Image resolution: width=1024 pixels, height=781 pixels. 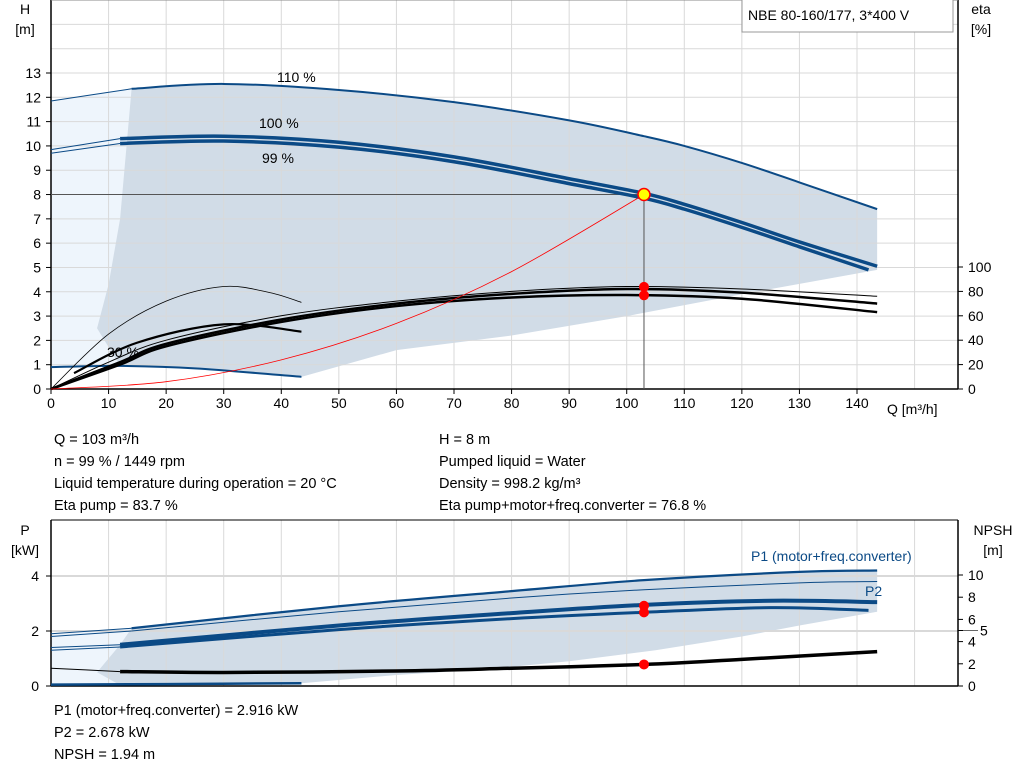 What do you see at coordinates (35, 686) in the screenshot?
I see `p-tick-label: 0` at bounding box center [35, 686].